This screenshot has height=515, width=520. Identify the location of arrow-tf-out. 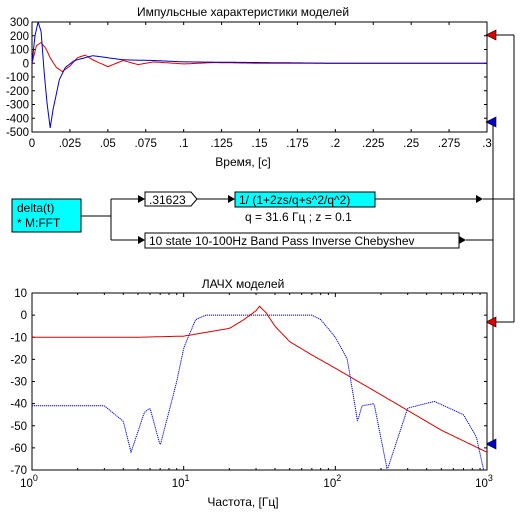
(479, 199).